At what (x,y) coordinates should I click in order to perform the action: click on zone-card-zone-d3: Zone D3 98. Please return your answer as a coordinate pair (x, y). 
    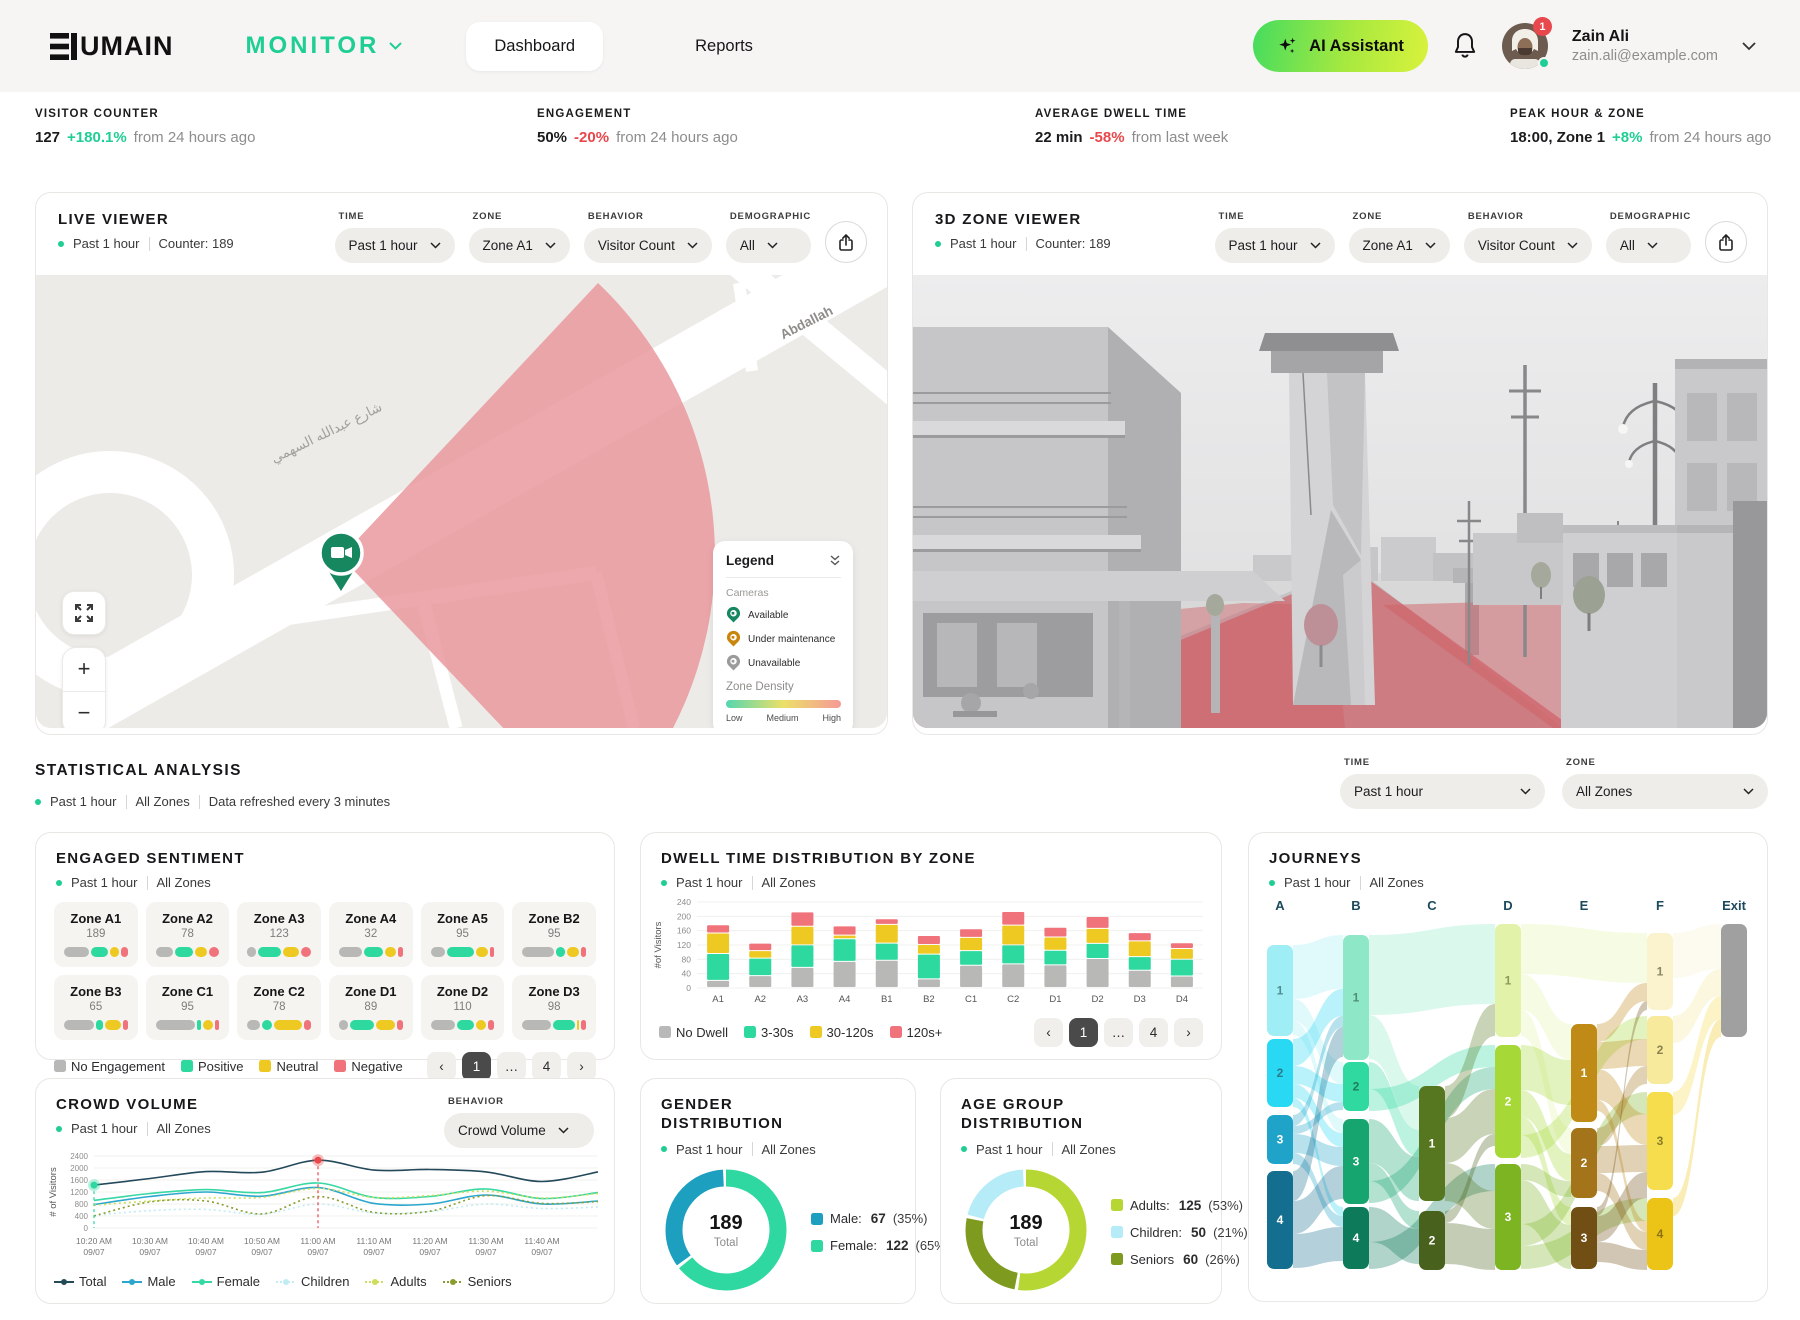
    Looking at the image, I should click on (554, 1007).